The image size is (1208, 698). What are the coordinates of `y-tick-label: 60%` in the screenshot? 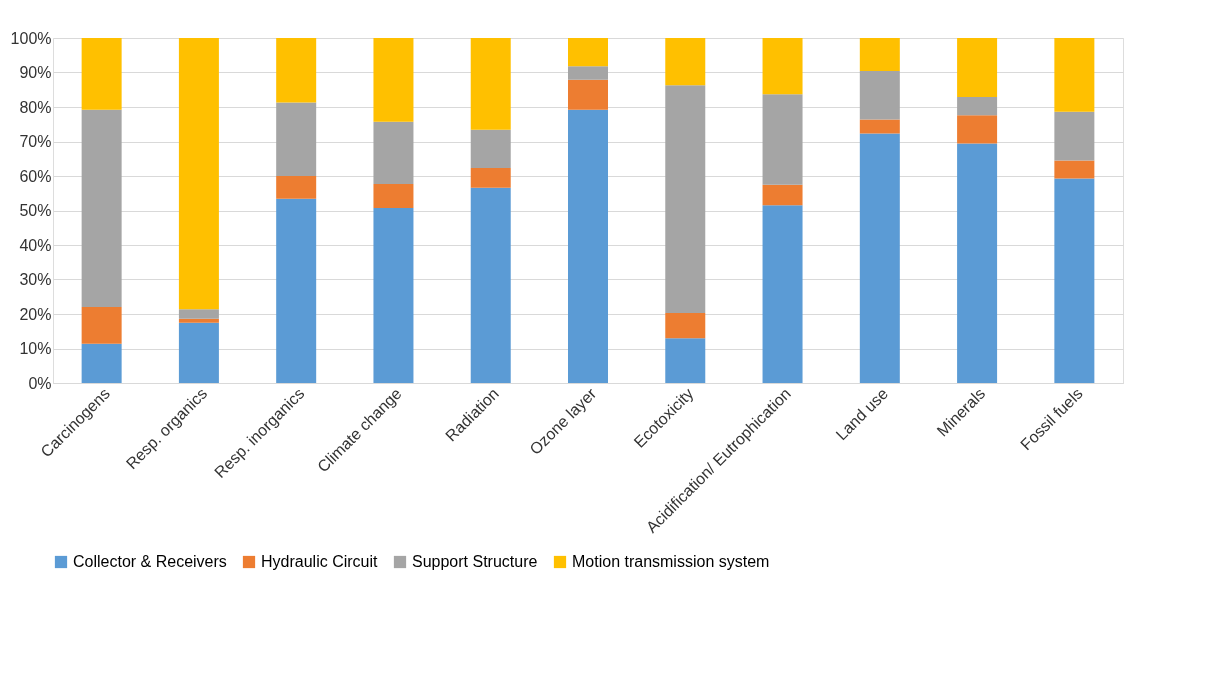 It's located at (35, 176).